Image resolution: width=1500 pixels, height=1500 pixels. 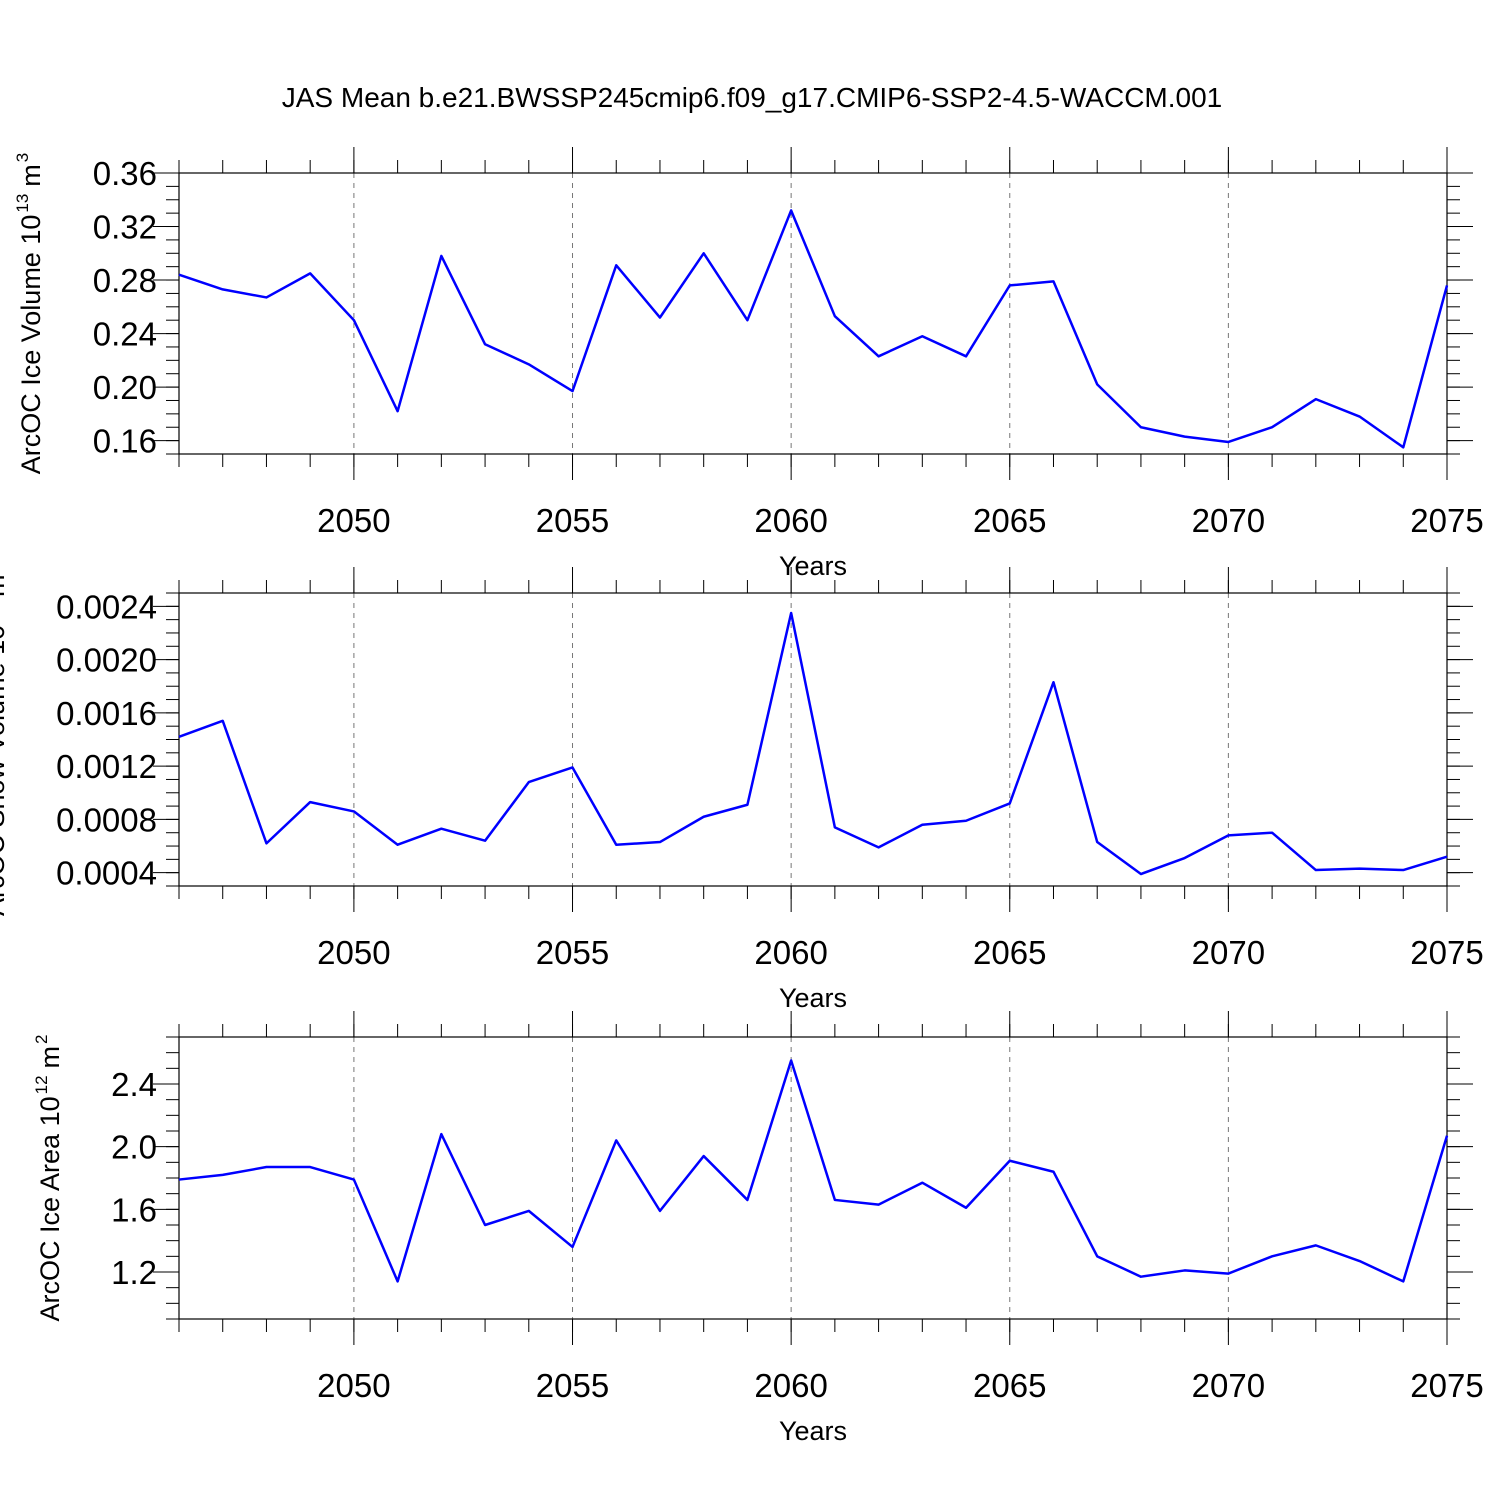 I want to click on y-axis-label-exponent: 13, so click(x=22, y=203).